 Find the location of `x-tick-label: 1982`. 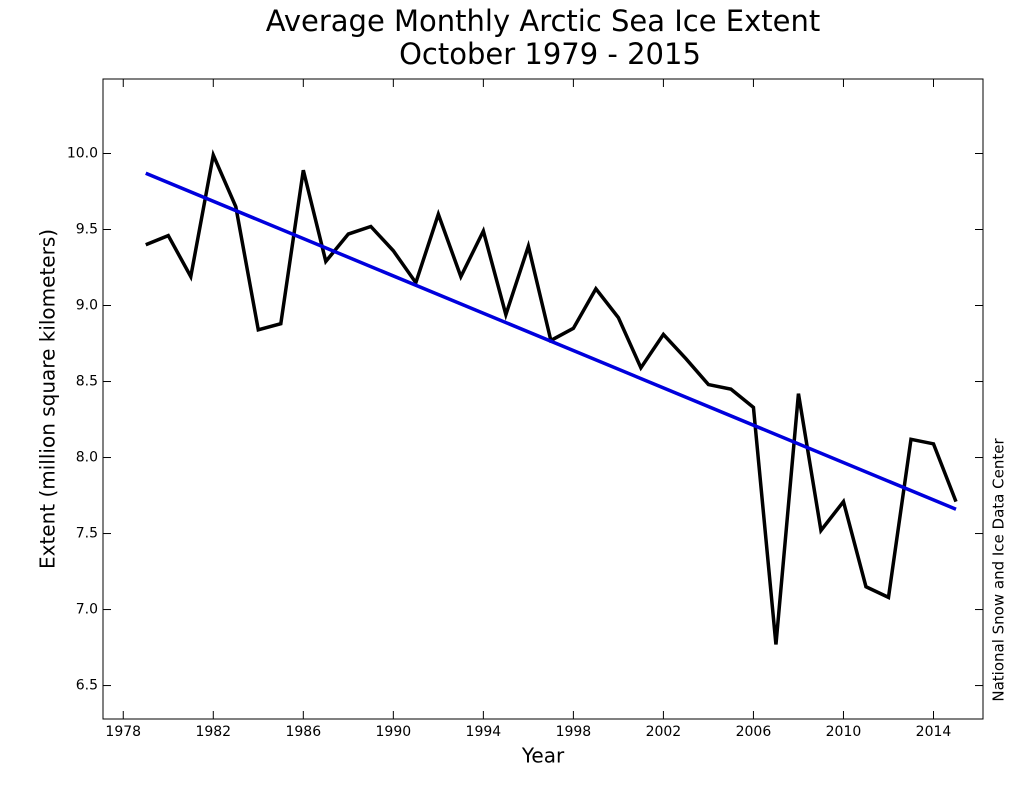

x-tick-label: 1982 is located at coordinates (213, 732).